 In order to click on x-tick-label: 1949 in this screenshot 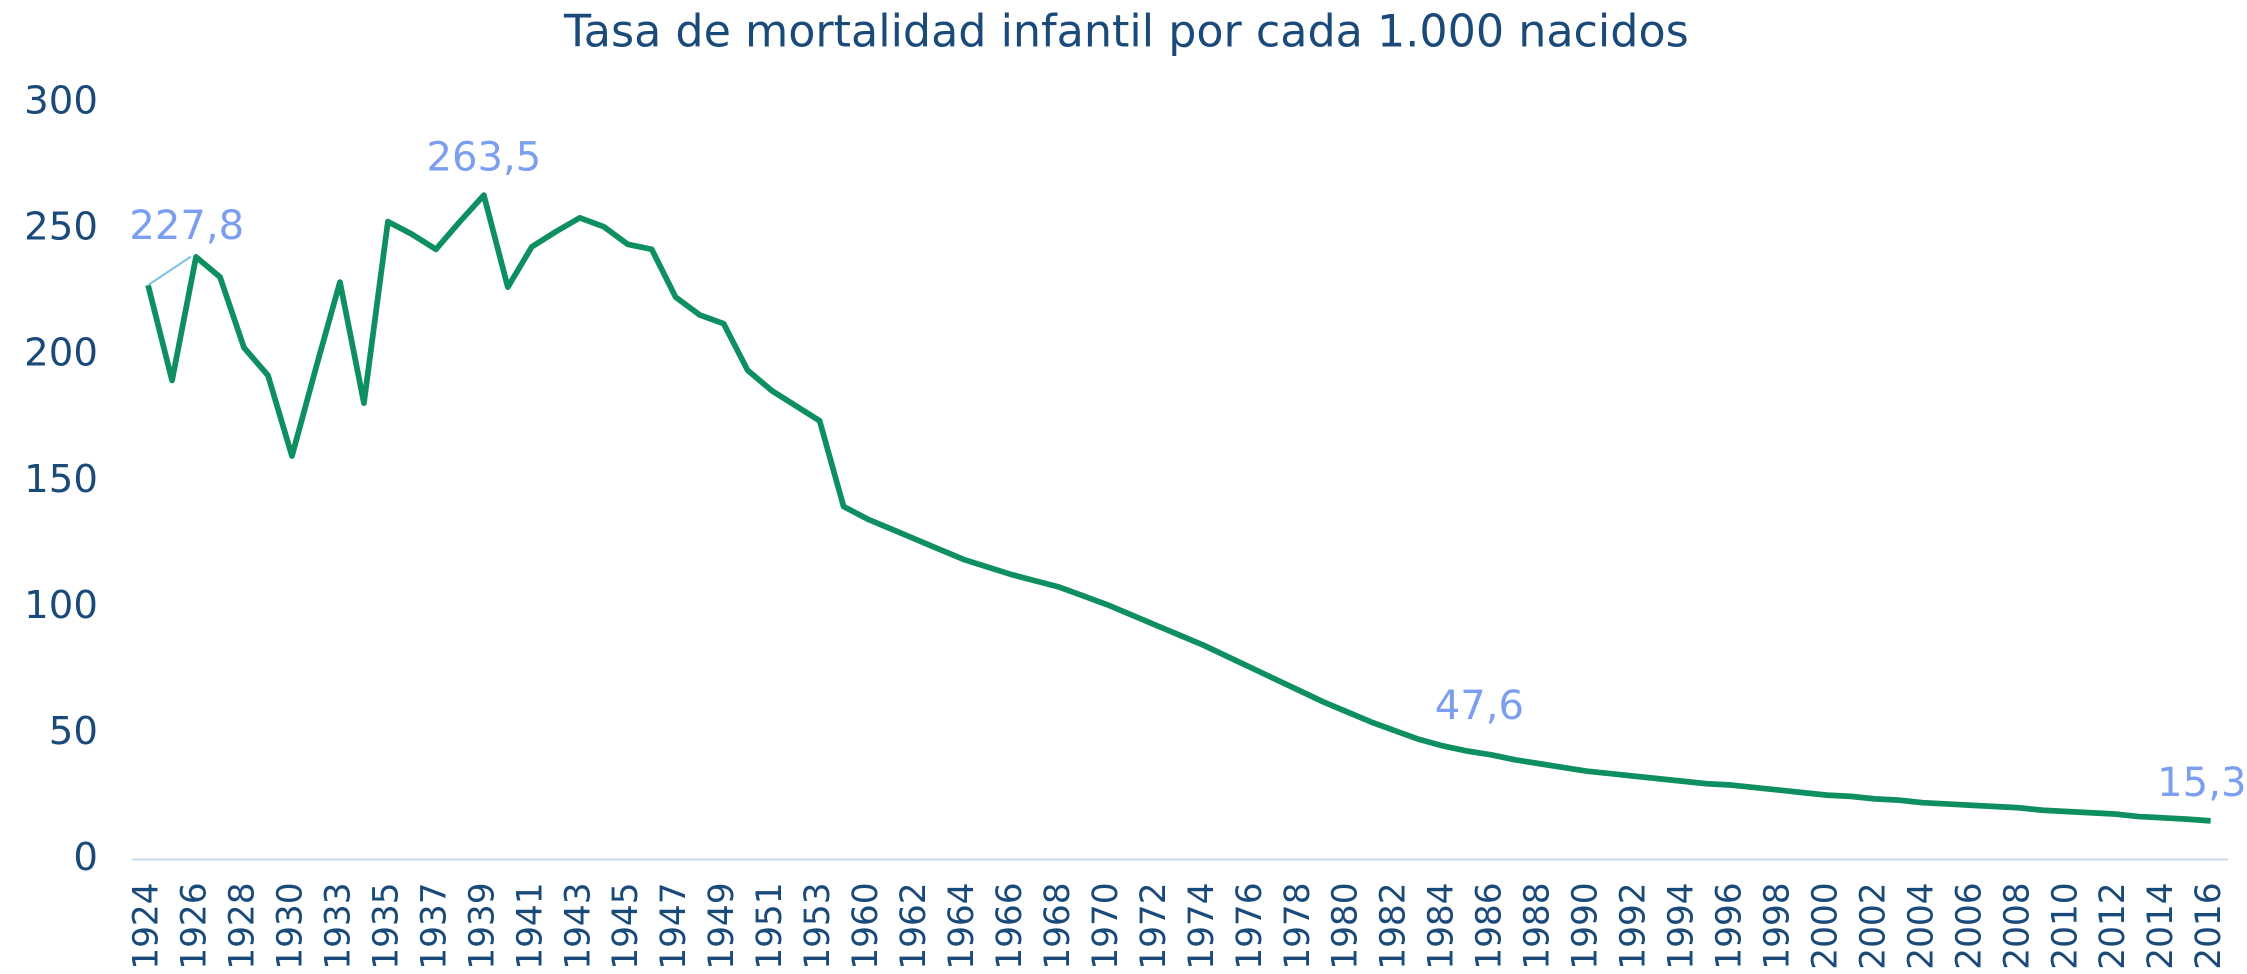, I will do `click(722, 925)`.